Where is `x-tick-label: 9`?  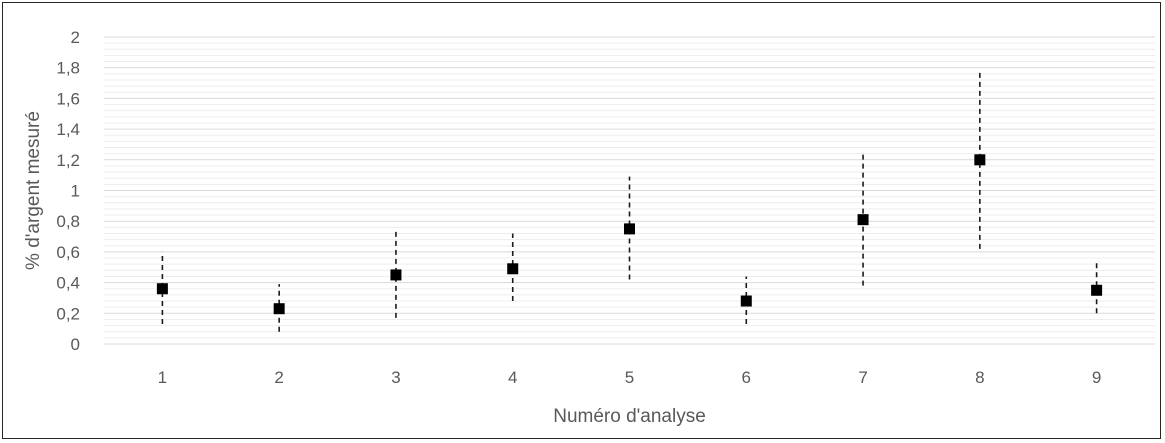
x-tick-label: 9 is located at coordinates (1096, 377).